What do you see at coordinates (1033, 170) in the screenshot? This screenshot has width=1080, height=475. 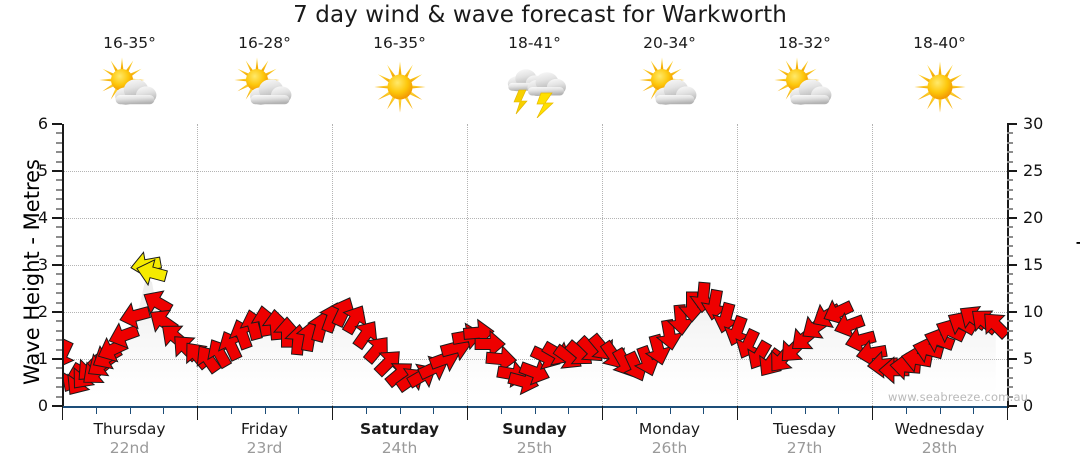 I see `axis-tick-label: 25` at bounding box center [1033, 170].